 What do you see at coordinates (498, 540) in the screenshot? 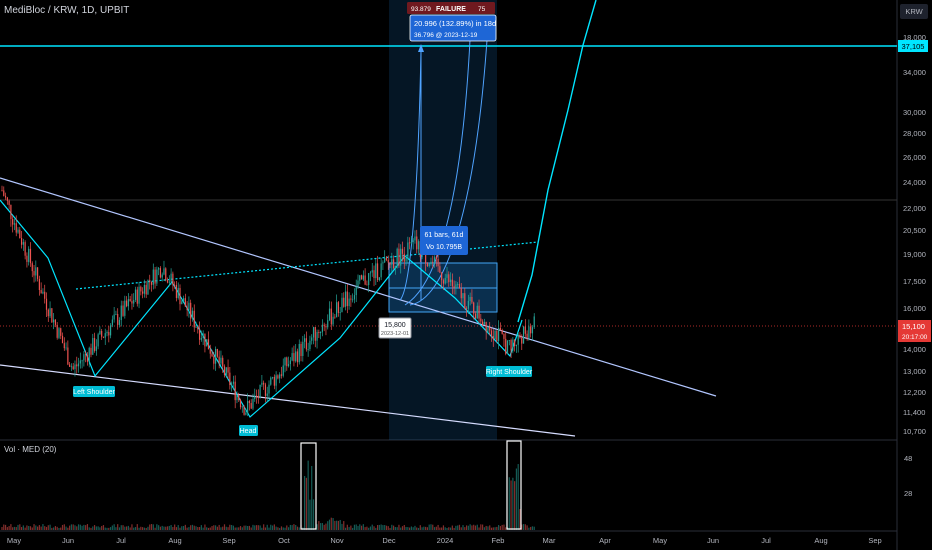
I see `month-tick: Feb` at bounding box center [498, 540].